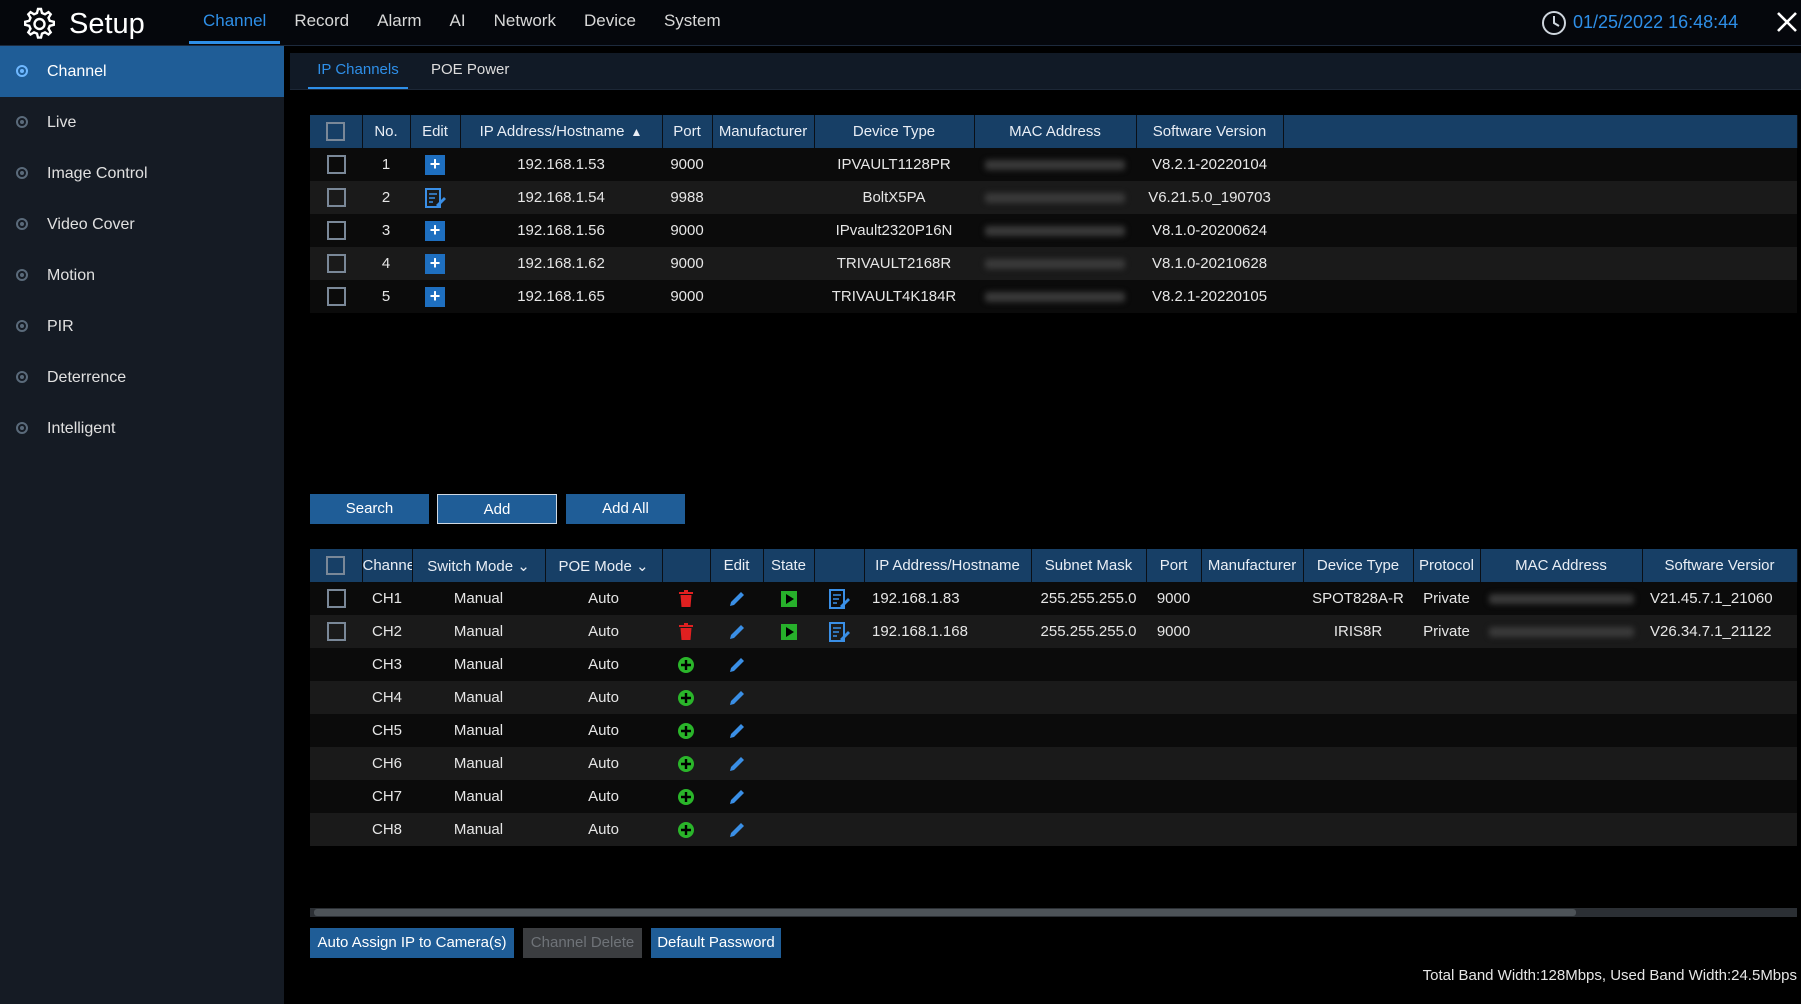 This screenshot has height=1004, width=1801. I want to click on sidebar-item-intelligent: Intelligent, so click(142, 428).